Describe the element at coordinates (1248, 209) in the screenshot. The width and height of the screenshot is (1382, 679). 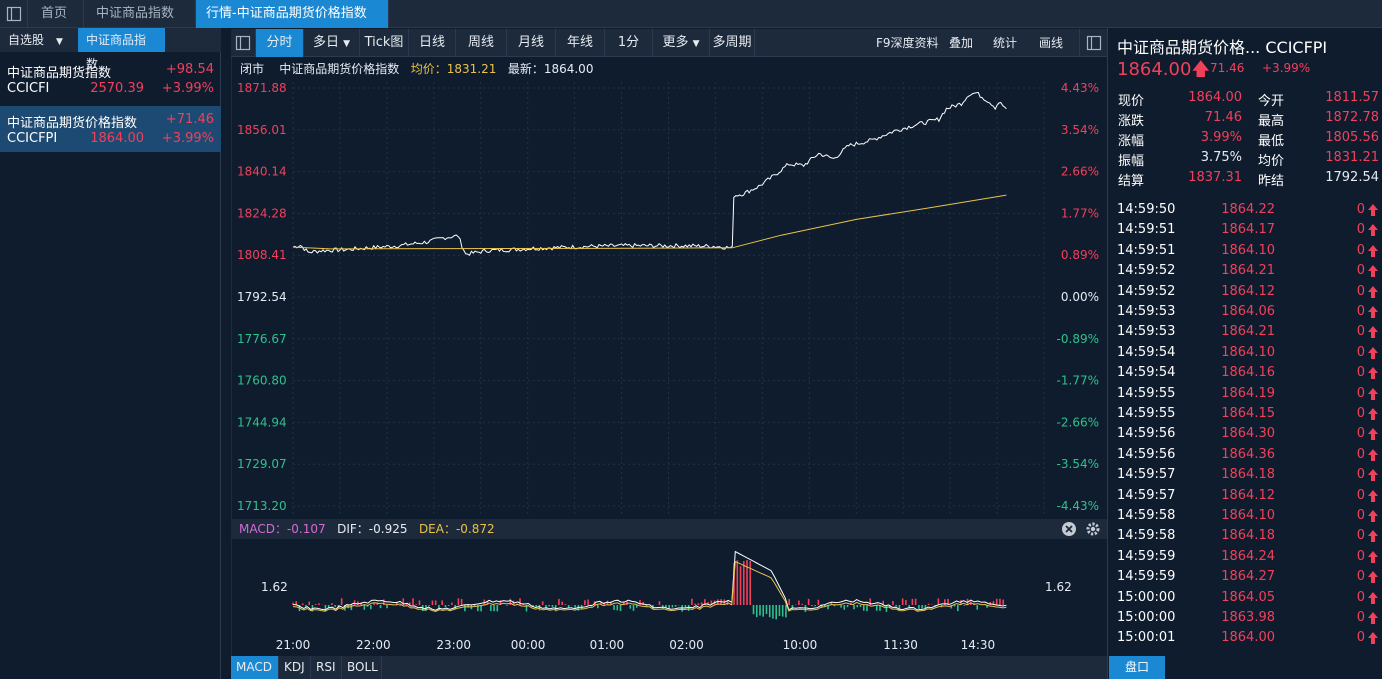
I see `tick-price: 1864.22` at that location.